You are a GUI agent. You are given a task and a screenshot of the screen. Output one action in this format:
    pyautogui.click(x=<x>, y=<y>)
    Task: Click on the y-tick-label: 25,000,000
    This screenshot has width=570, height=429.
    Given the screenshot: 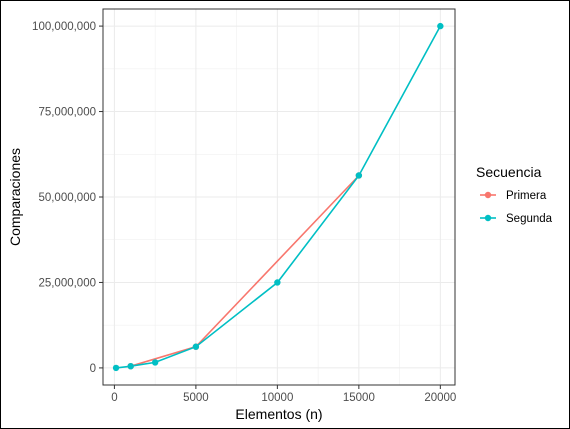 What is the action you would take?
    pyautogui.click(x=67, y=283)
    